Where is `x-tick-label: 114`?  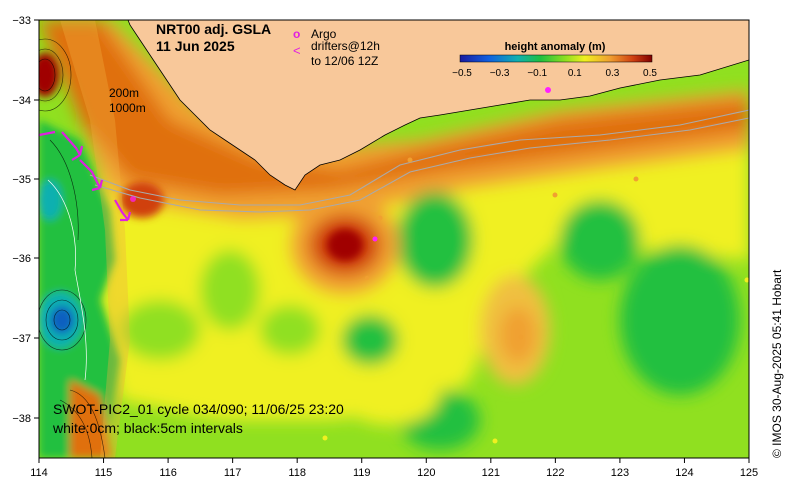
x-tick-label: 114 is located at coordinates (39, 473).